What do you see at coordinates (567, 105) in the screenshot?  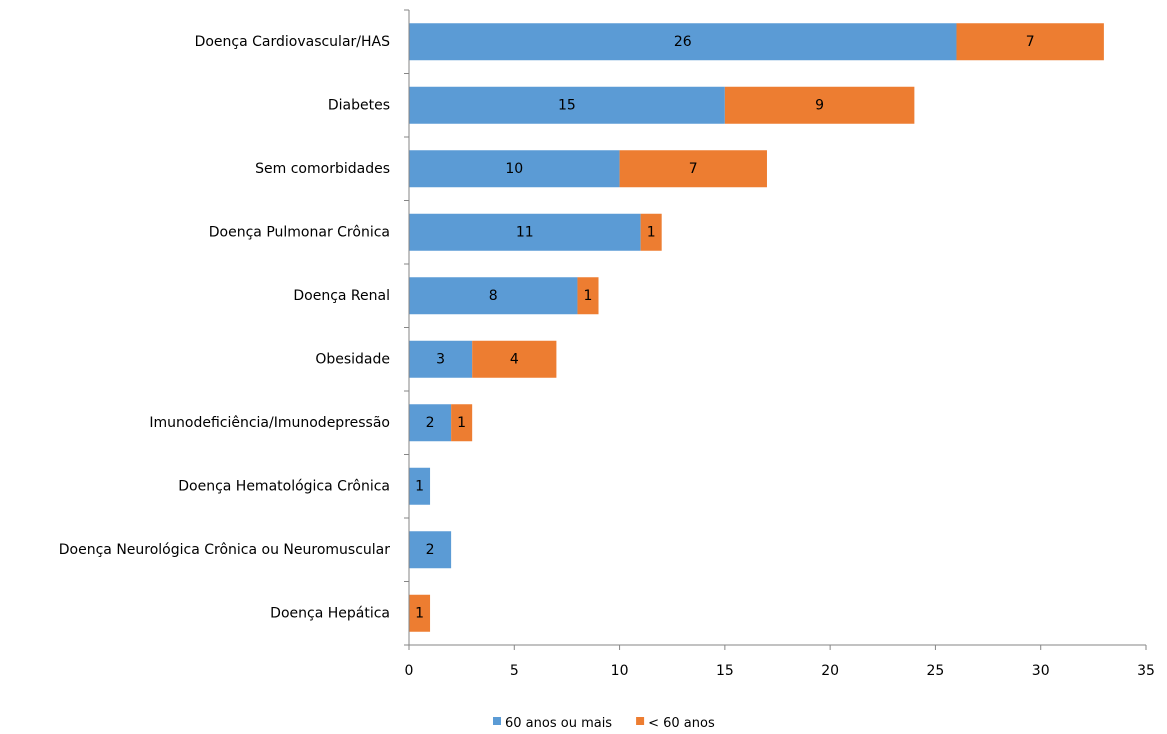 I see `bar-value-label: 15` at bounding box center [567, 105].